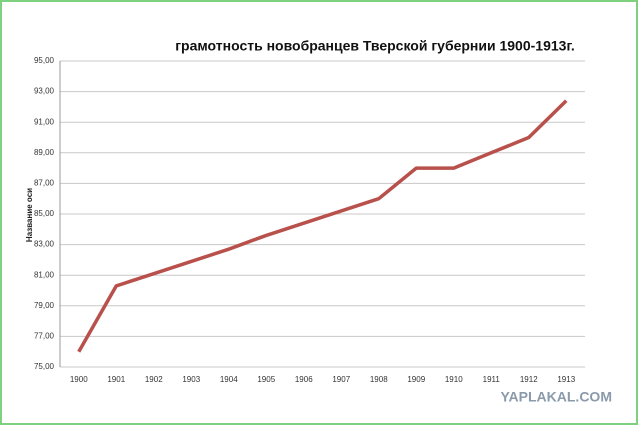  I want to click on x-tick-label: 1909, so click(416, 379).